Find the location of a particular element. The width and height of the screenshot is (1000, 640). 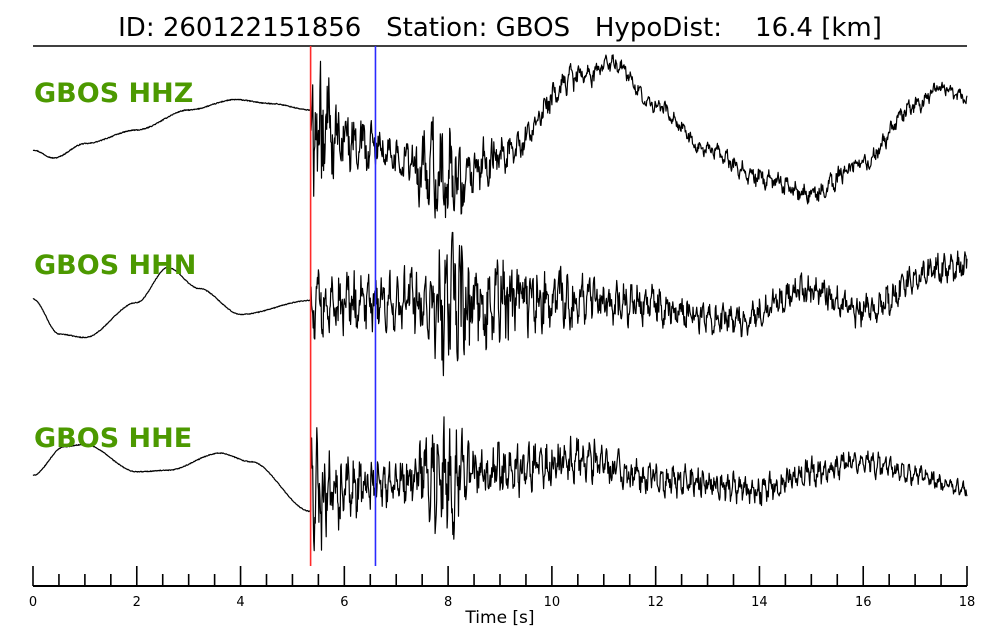

x-axis-label: Time [s] is located at coordinates (499, 618).